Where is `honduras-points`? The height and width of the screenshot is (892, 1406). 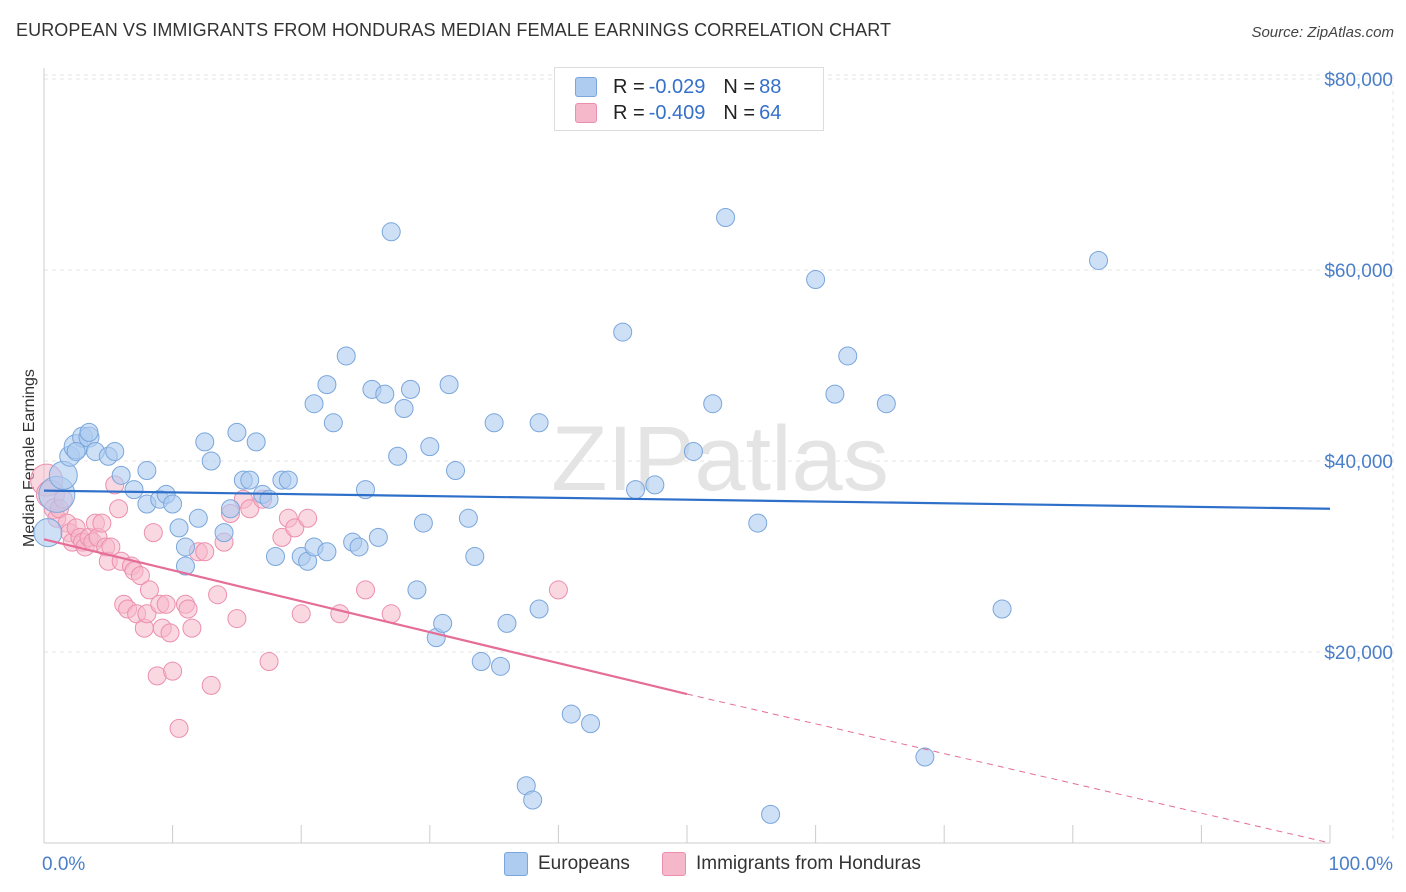 honduras-points is located at coordinates (299, 600).